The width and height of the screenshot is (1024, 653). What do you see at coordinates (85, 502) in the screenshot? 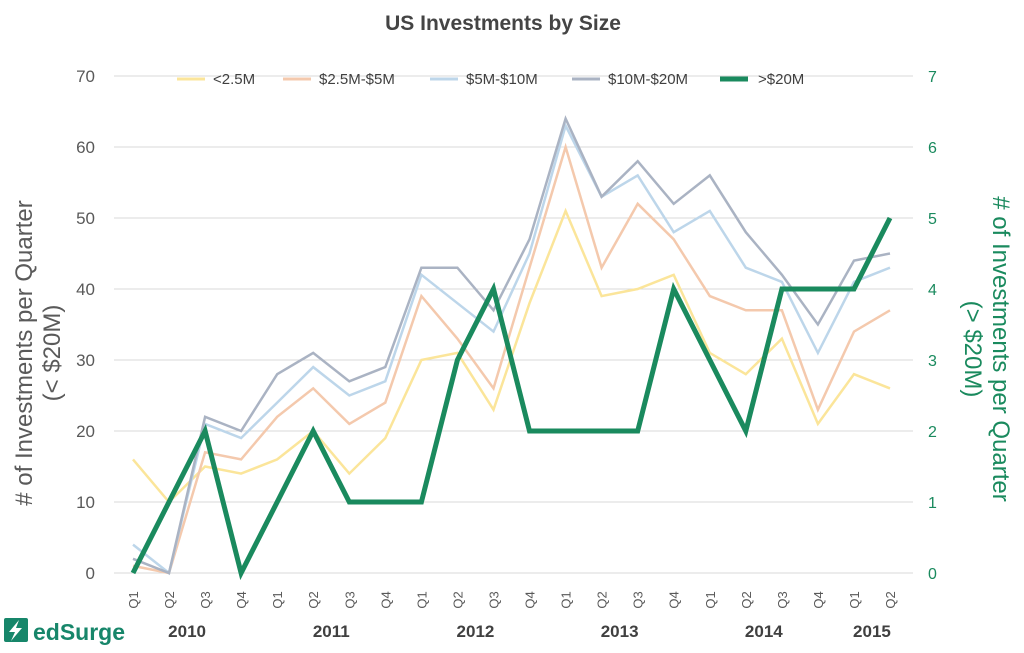
I see `left-y-tick-label: 10` at bounding box center [85, 502].